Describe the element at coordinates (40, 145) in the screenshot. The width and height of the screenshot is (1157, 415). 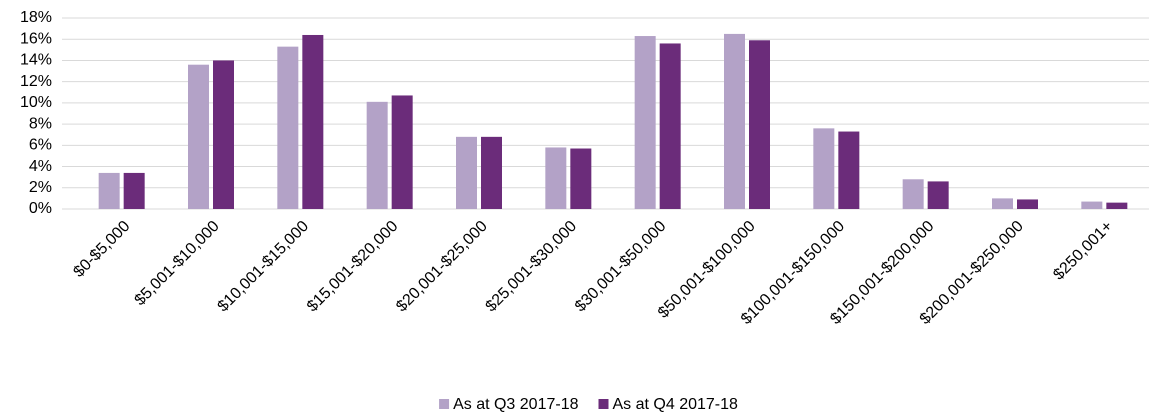
I see `y-tick-label: 6%` at that location.